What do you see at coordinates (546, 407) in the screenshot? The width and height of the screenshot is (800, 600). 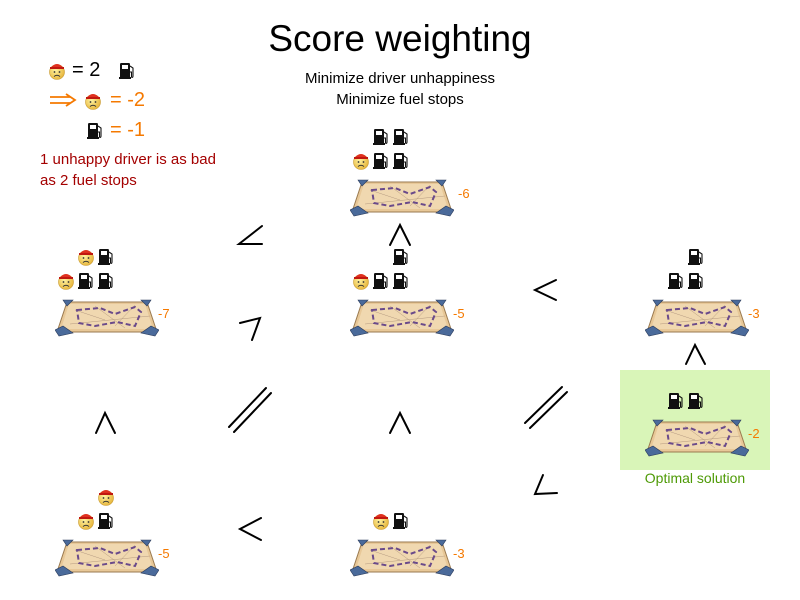 I see `equals-c-e` at bounding box center [546, 407].